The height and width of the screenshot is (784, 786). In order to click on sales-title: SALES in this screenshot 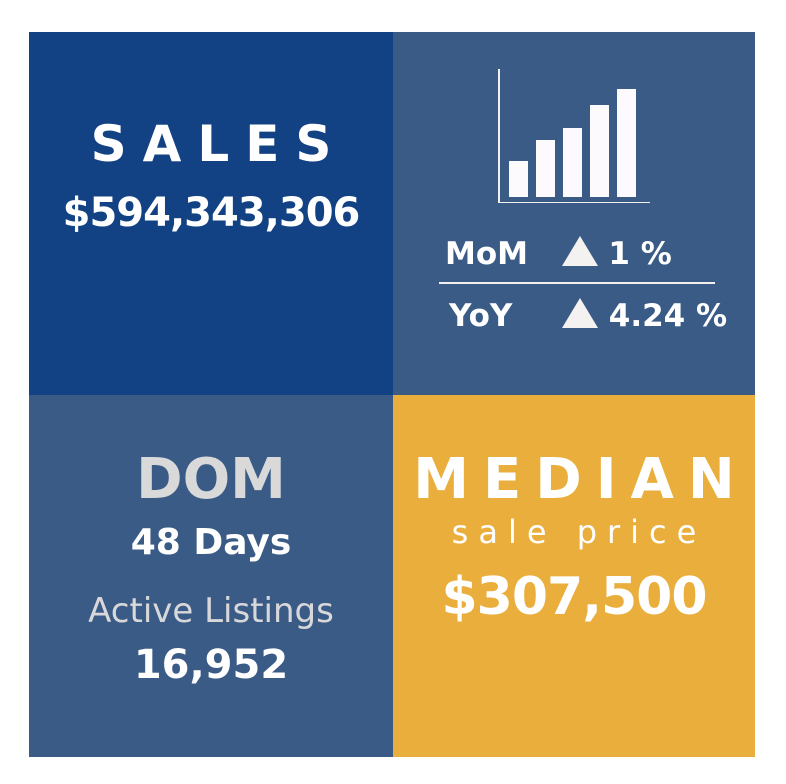, I will do `click(219, 144)`.